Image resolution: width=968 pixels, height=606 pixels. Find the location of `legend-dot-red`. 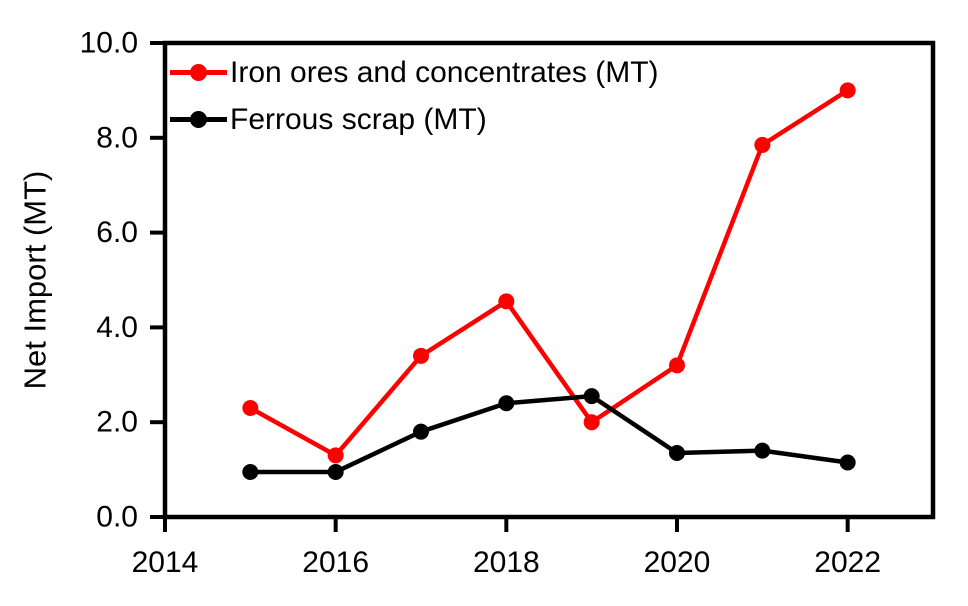

legend-dot-red is located at coordinates (198, 72).